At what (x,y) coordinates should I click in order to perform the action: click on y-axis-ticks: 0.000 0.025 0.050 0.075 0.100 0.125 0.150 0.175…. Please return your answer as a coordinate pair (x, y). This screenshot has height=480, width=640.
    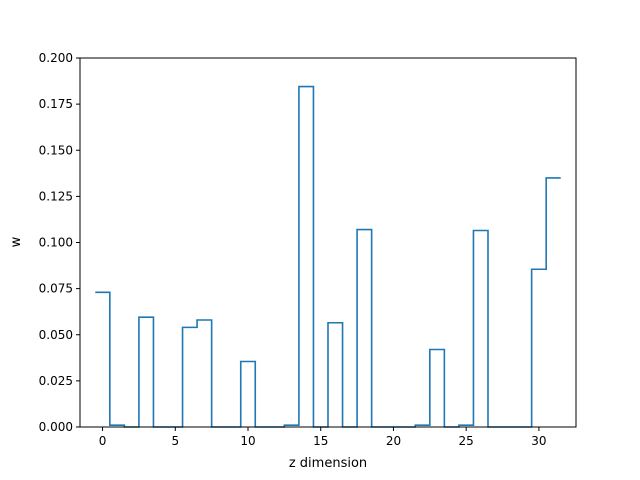
    Looking at the image, I should click on (59, 242).